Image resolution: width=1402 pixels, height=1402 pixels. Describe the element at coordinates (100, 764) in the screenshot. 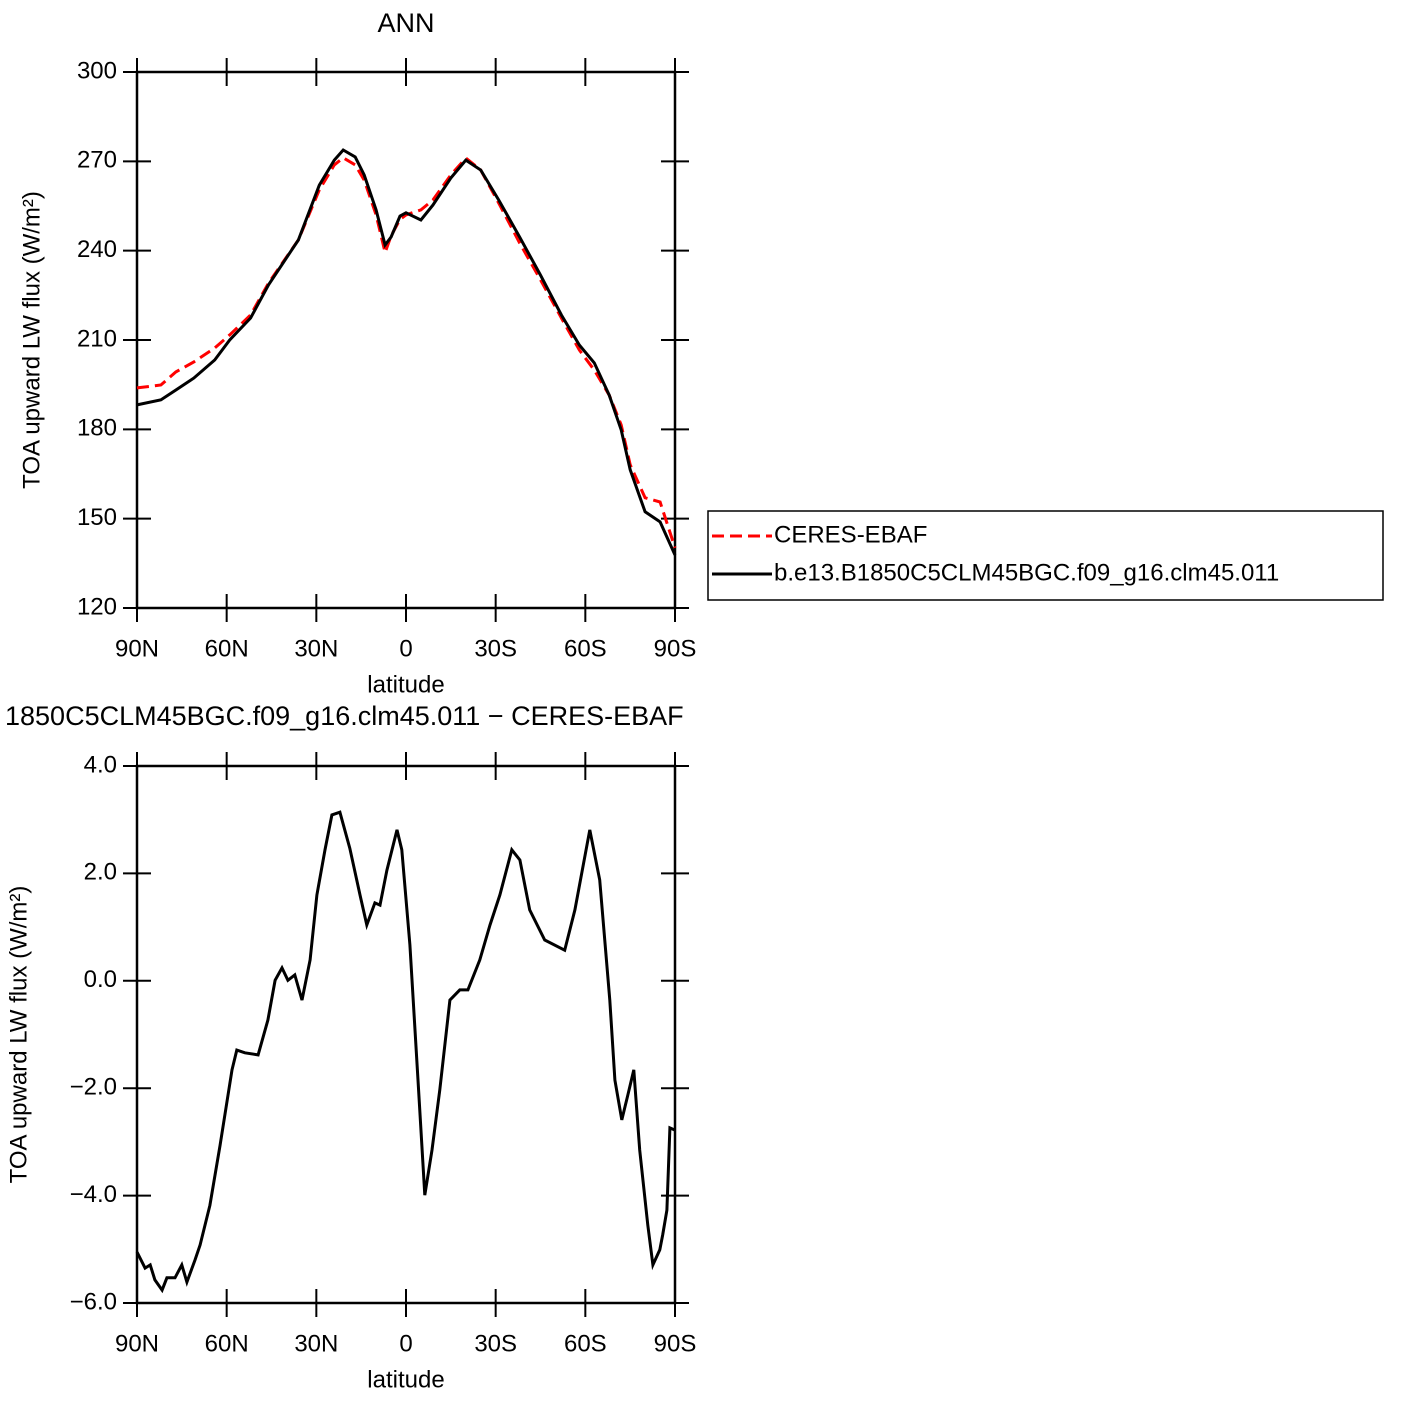

I see `y-tick-label: 4.0` at that location.